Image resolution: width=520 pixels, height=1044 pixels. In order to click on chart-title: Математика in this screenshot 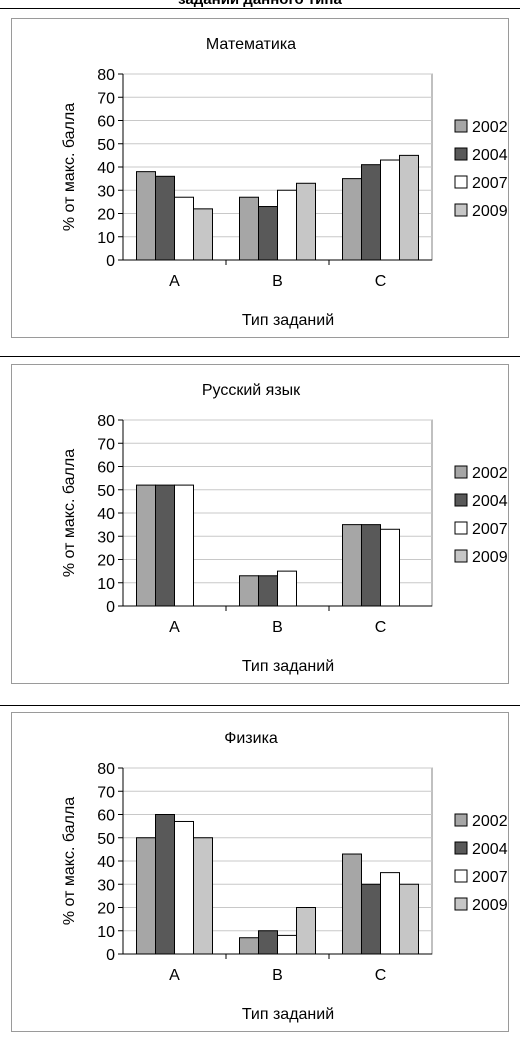, I will do `click(251, 44)`.